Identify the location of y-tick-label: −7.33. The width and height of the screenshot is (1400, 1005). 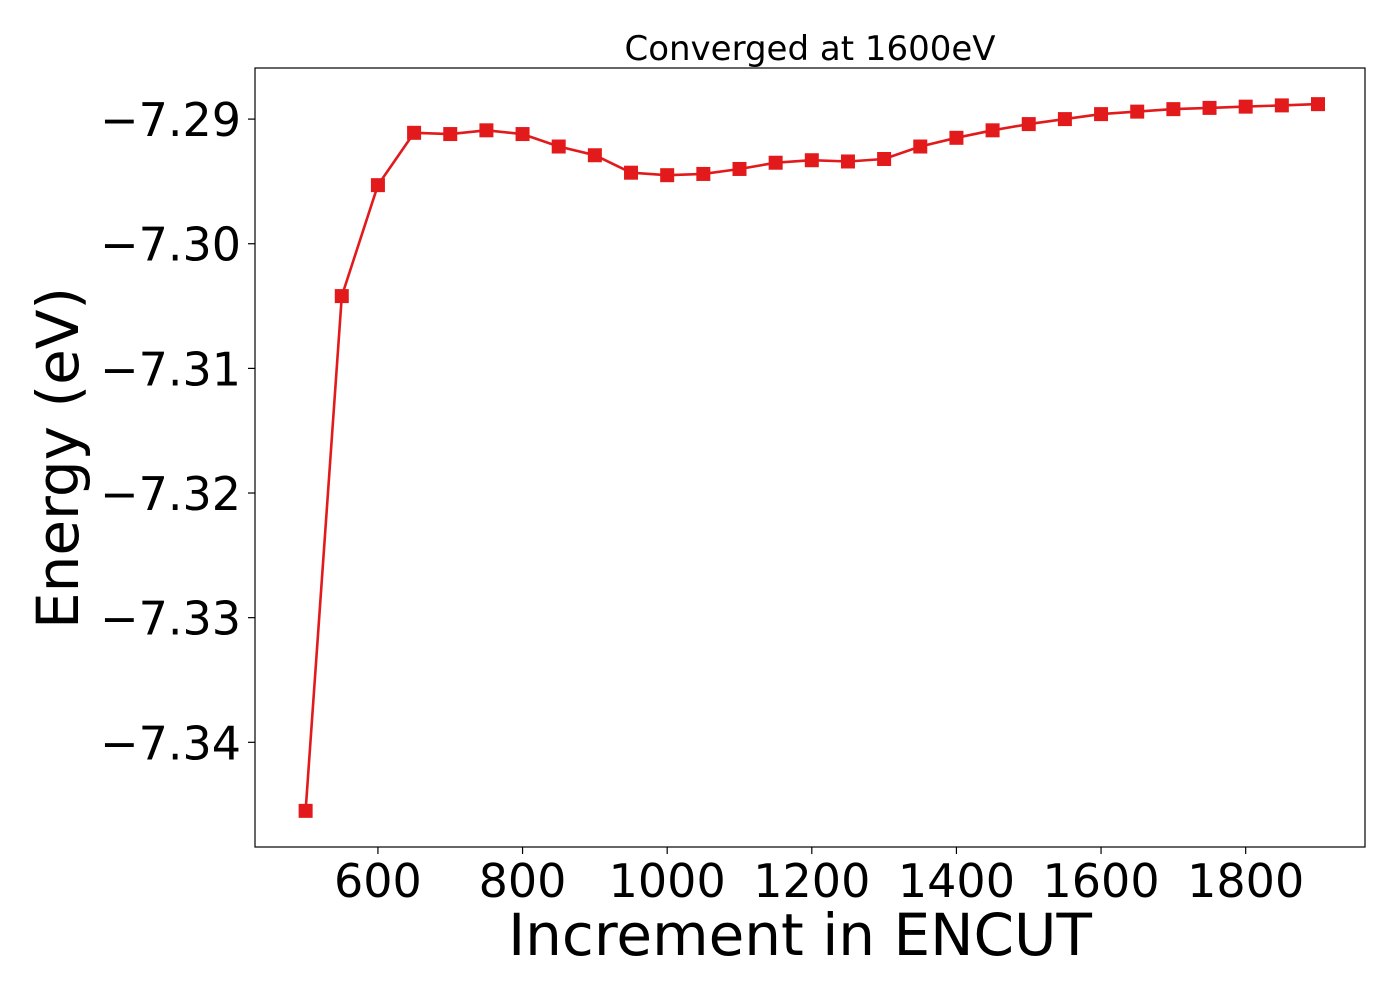
(170, 619).